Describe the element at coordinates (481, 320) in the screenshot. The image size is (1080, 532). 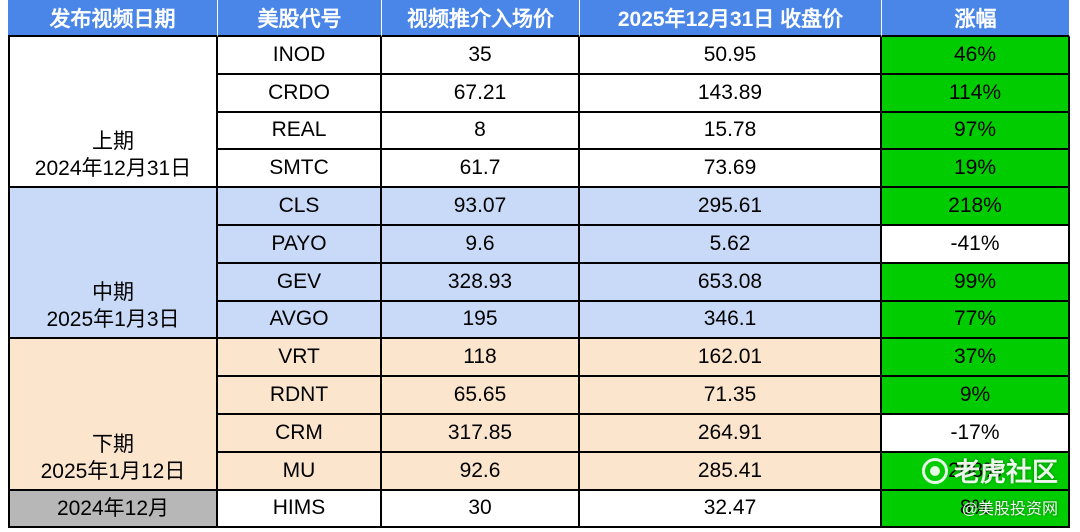
I see `entry-price-cell: 195` at that location.